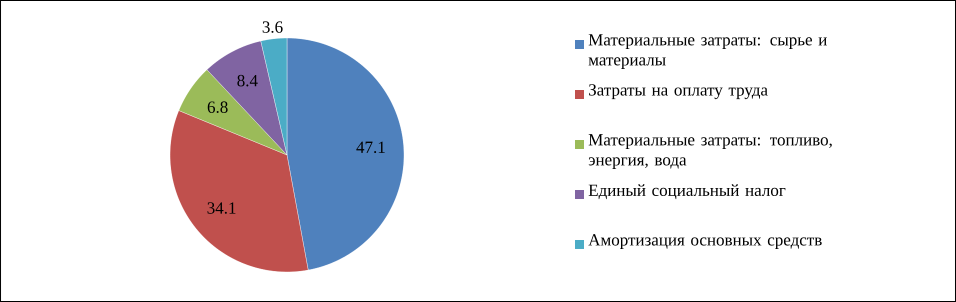 Image resolution: width=956 pixels, height=302 pixels. Describe the element at coordinates (247, 80) in the screenshot. I see `data-label: 8.4` at that location.